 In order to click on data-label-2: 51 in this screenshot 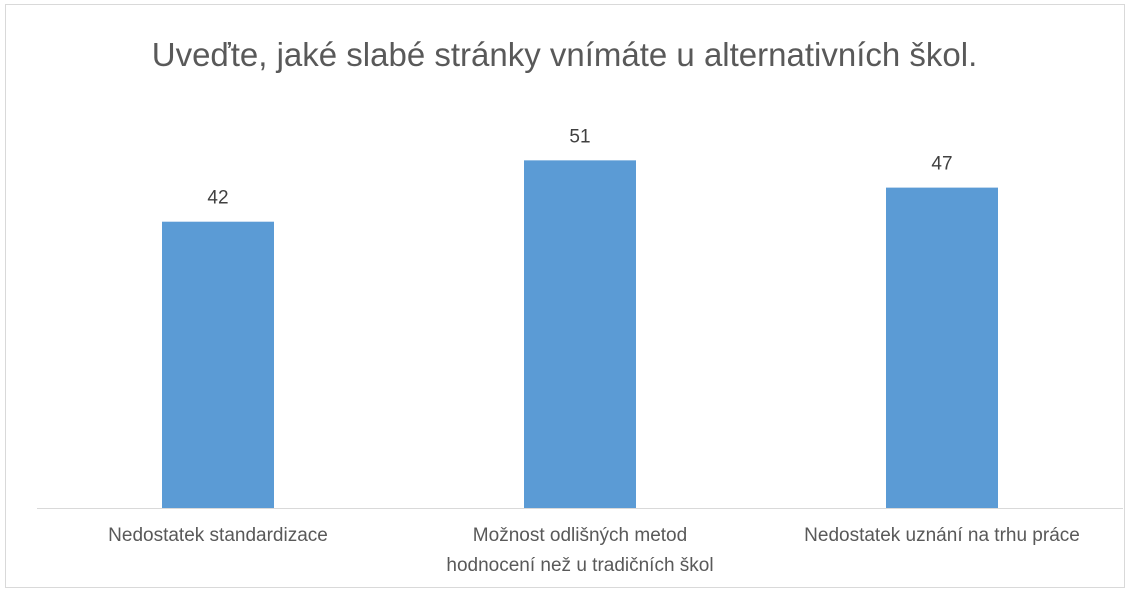, I will do `click(579, 136)`.